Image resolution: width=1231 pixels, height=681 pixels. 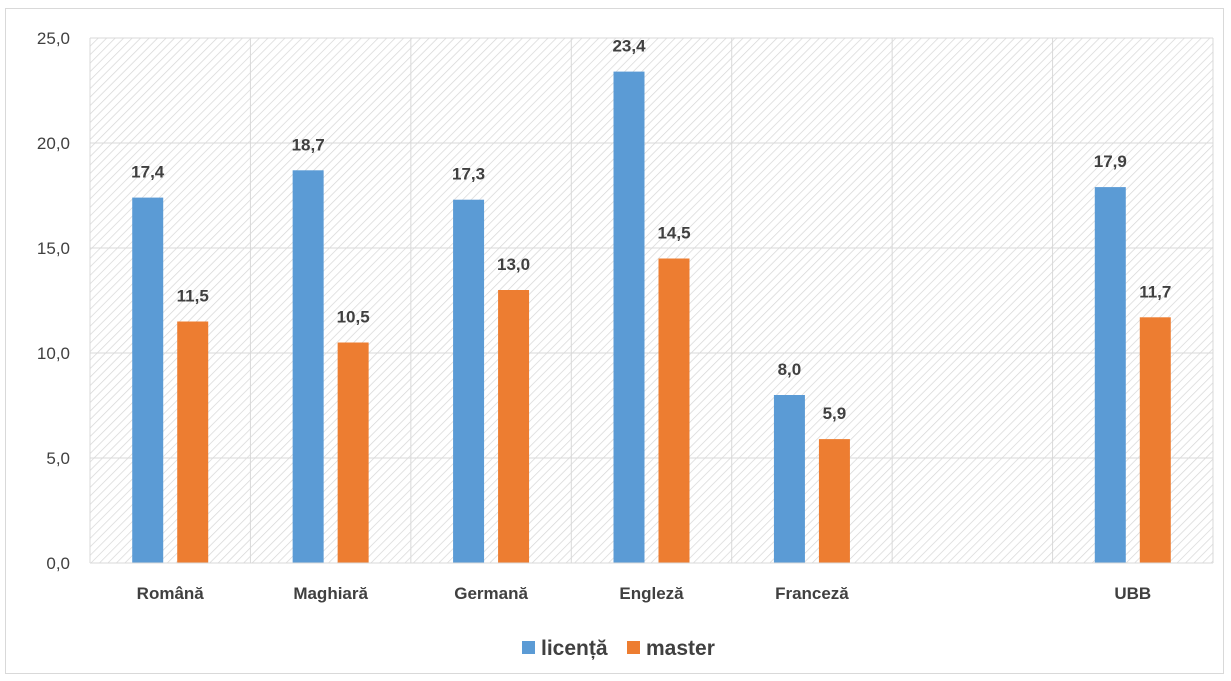 I want to click on data-label: 5,9, so click(x=835, y=413).